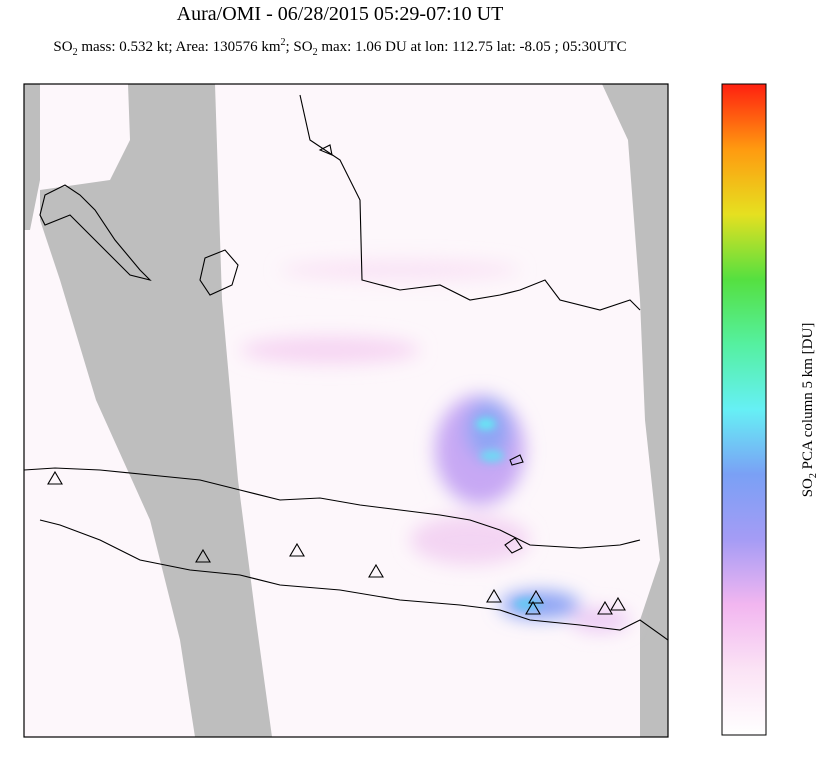 The image size is (823, 759). Describe the element at coordinates (62, 47) in the screenshot. I see `subtitle-text: SO` at that location.